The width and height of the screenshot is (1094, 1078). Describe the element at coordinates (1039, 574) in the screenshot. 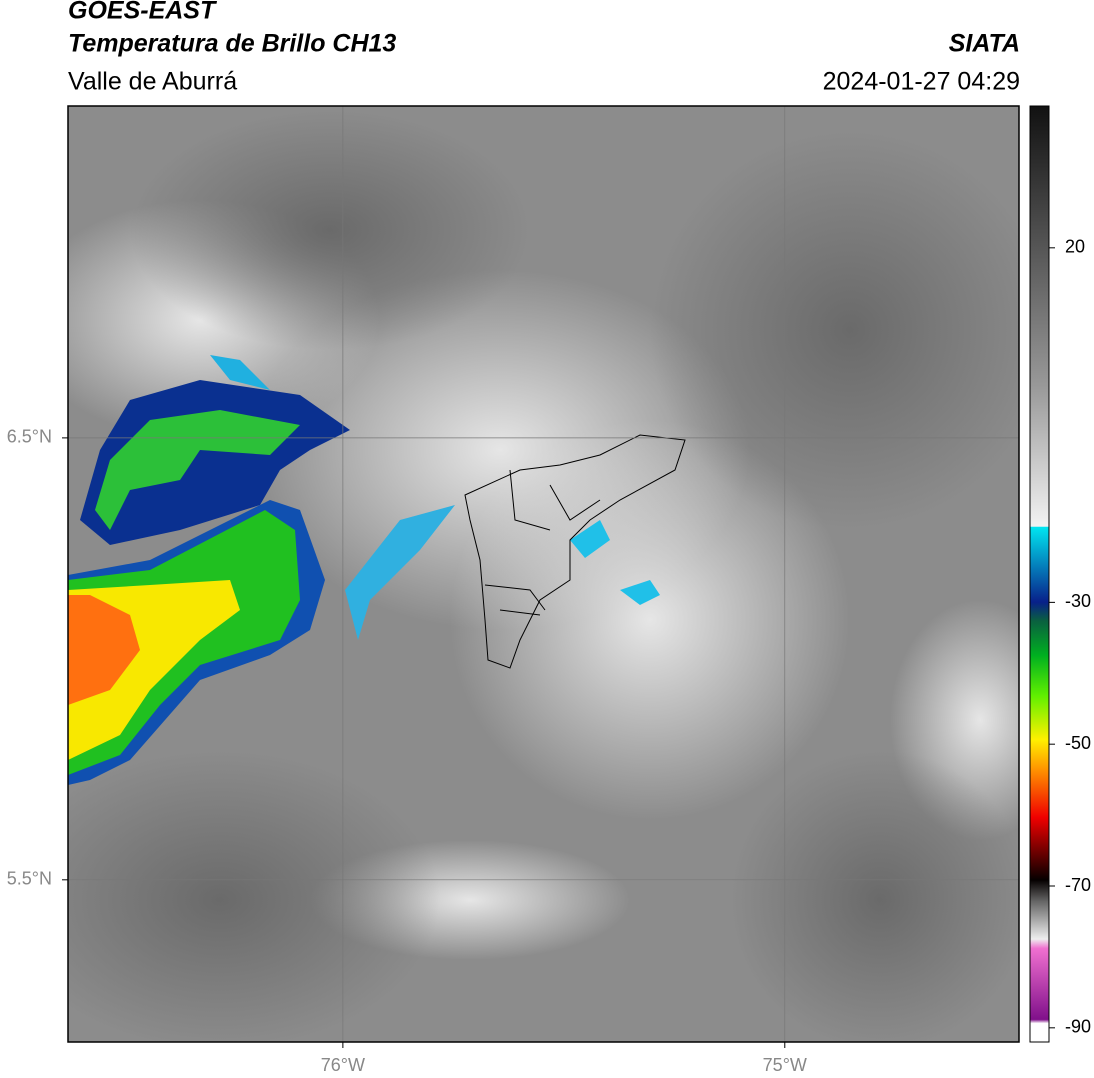

I see `colorbar` at that location.